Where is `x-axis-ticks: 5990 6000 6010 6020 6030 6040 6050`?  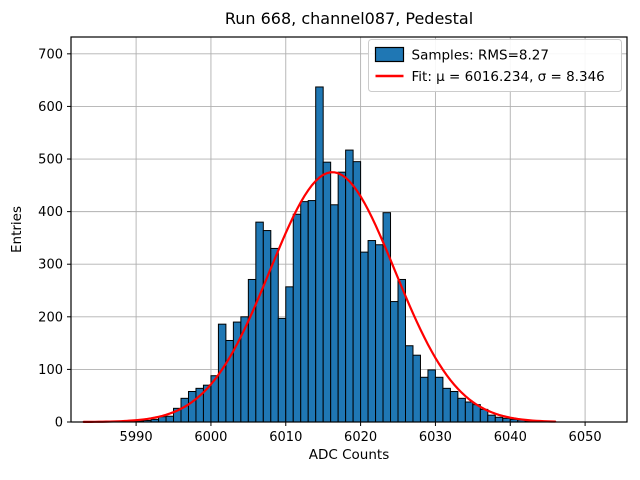
x-axis-ticks: 5990 6000 6010 6020 6030 6040 6050 is located at coordinates (361, 433).